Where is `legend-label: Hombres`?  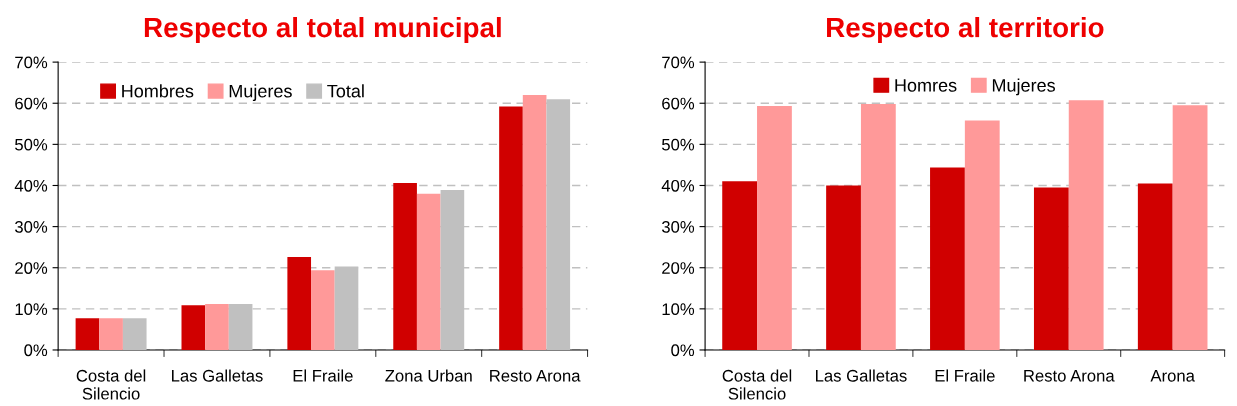 legend-label: Hombres is located at coordinates (158, 91).